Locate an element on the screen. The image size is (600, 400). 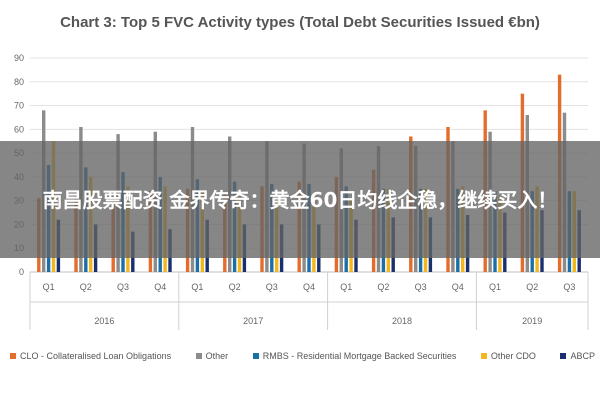
legend-item: Other CDO is located at coordinates (508, 356).